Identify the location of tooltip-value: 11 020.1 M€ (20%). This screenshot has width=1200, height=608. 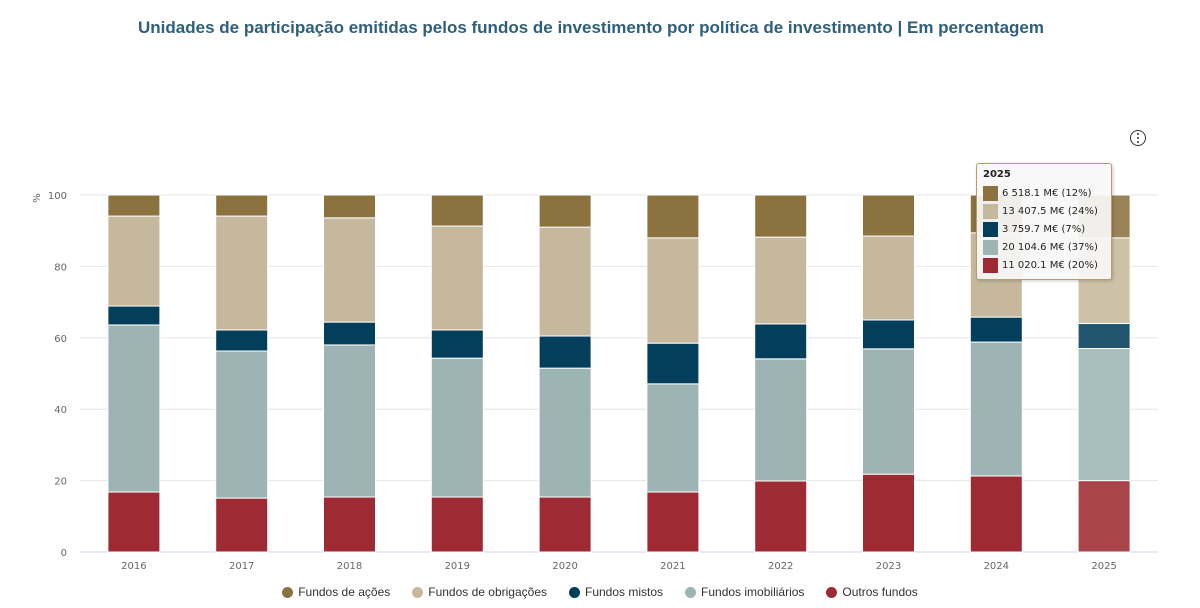
(1050, 265).